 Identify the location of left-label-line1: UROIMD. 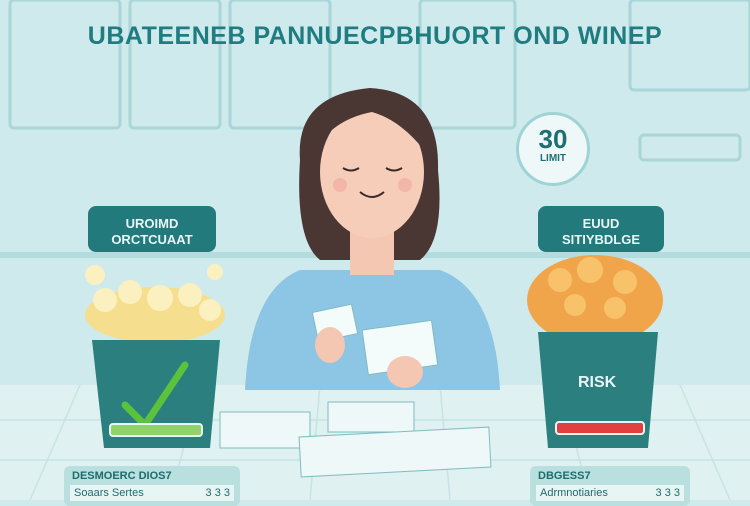
(152, 223).